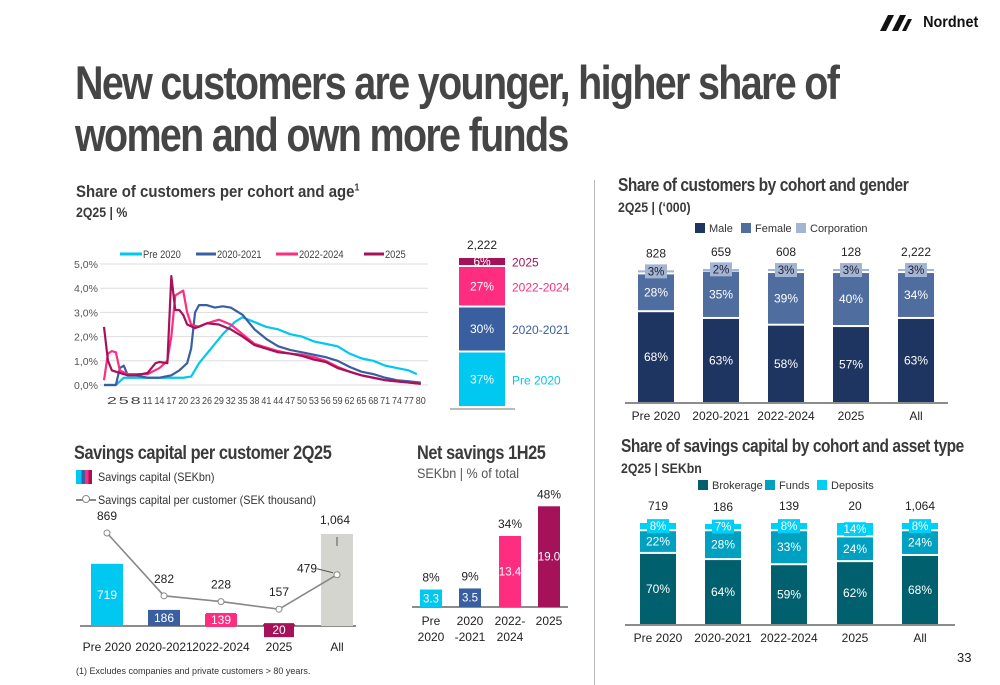  Describe the element at coordinates (721, 270) in the screenshot. I see `segment-label: 2%` at that location.